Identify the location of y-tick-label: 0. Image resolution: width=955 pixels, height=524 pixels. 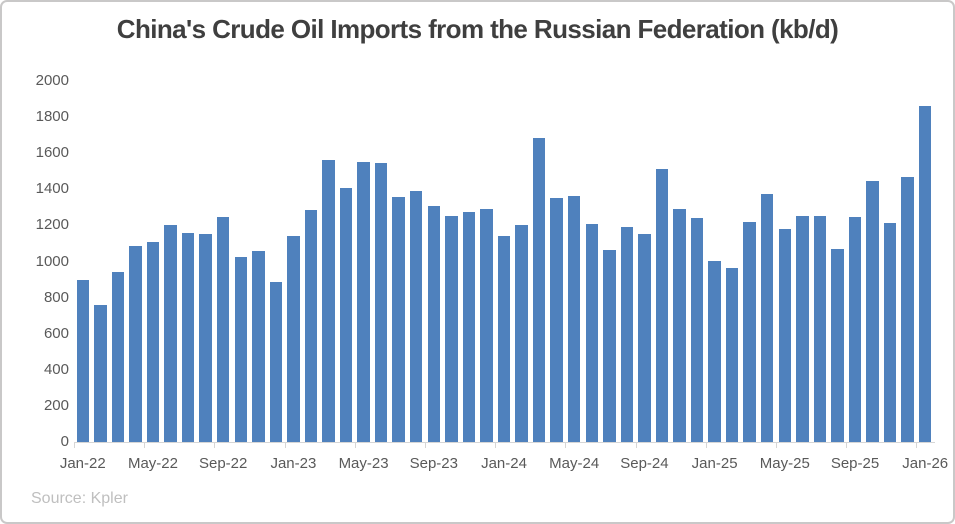
(64, 441).